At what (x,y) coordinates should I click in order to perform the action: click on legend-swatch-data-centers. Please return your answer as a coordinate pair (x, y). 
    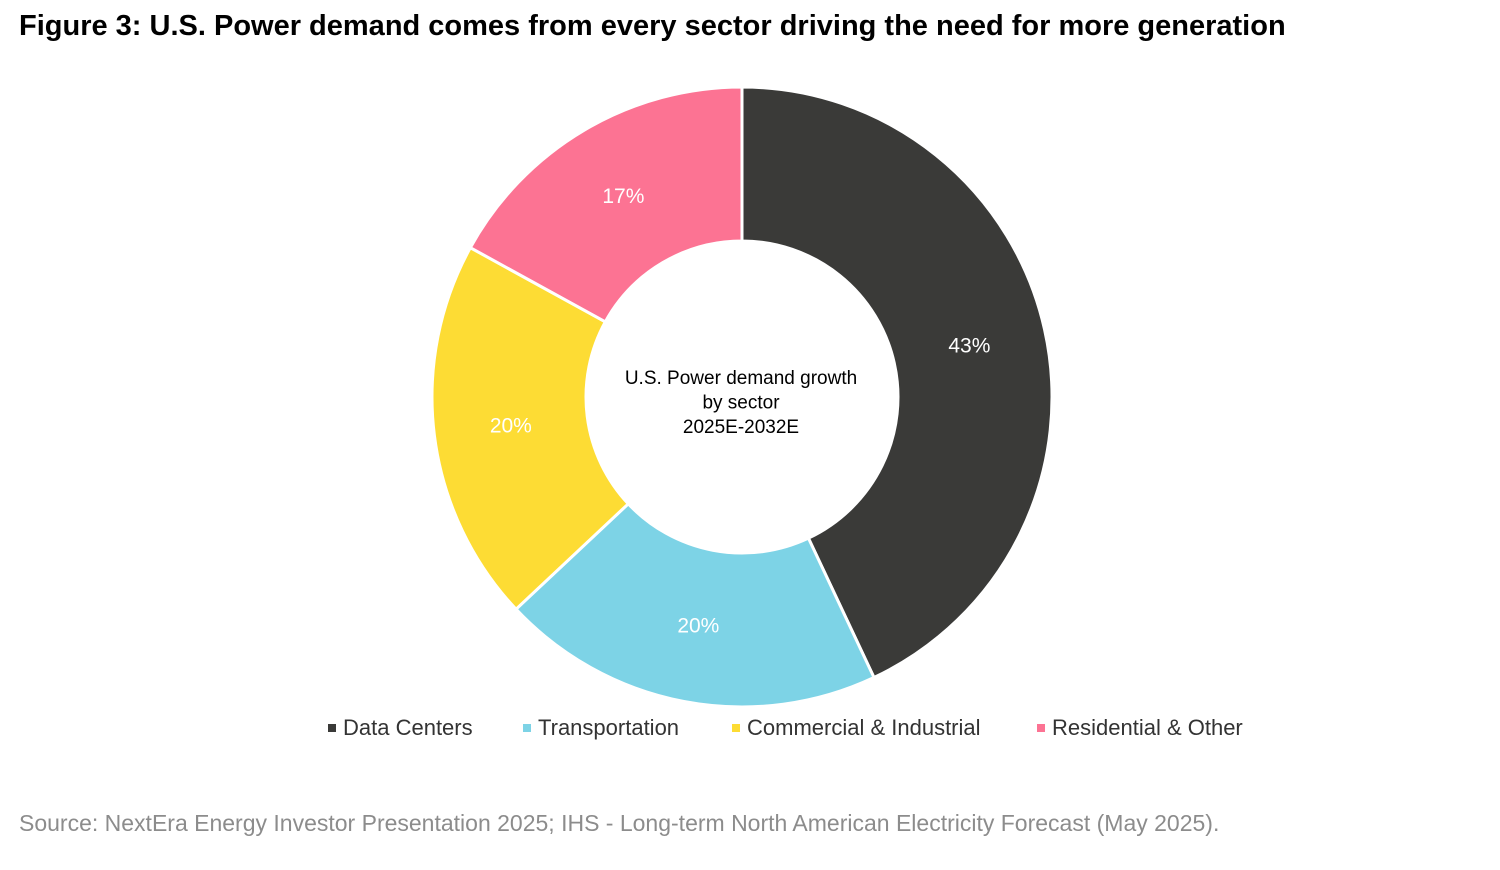
    Looking at the image, I should click on (332, 728).